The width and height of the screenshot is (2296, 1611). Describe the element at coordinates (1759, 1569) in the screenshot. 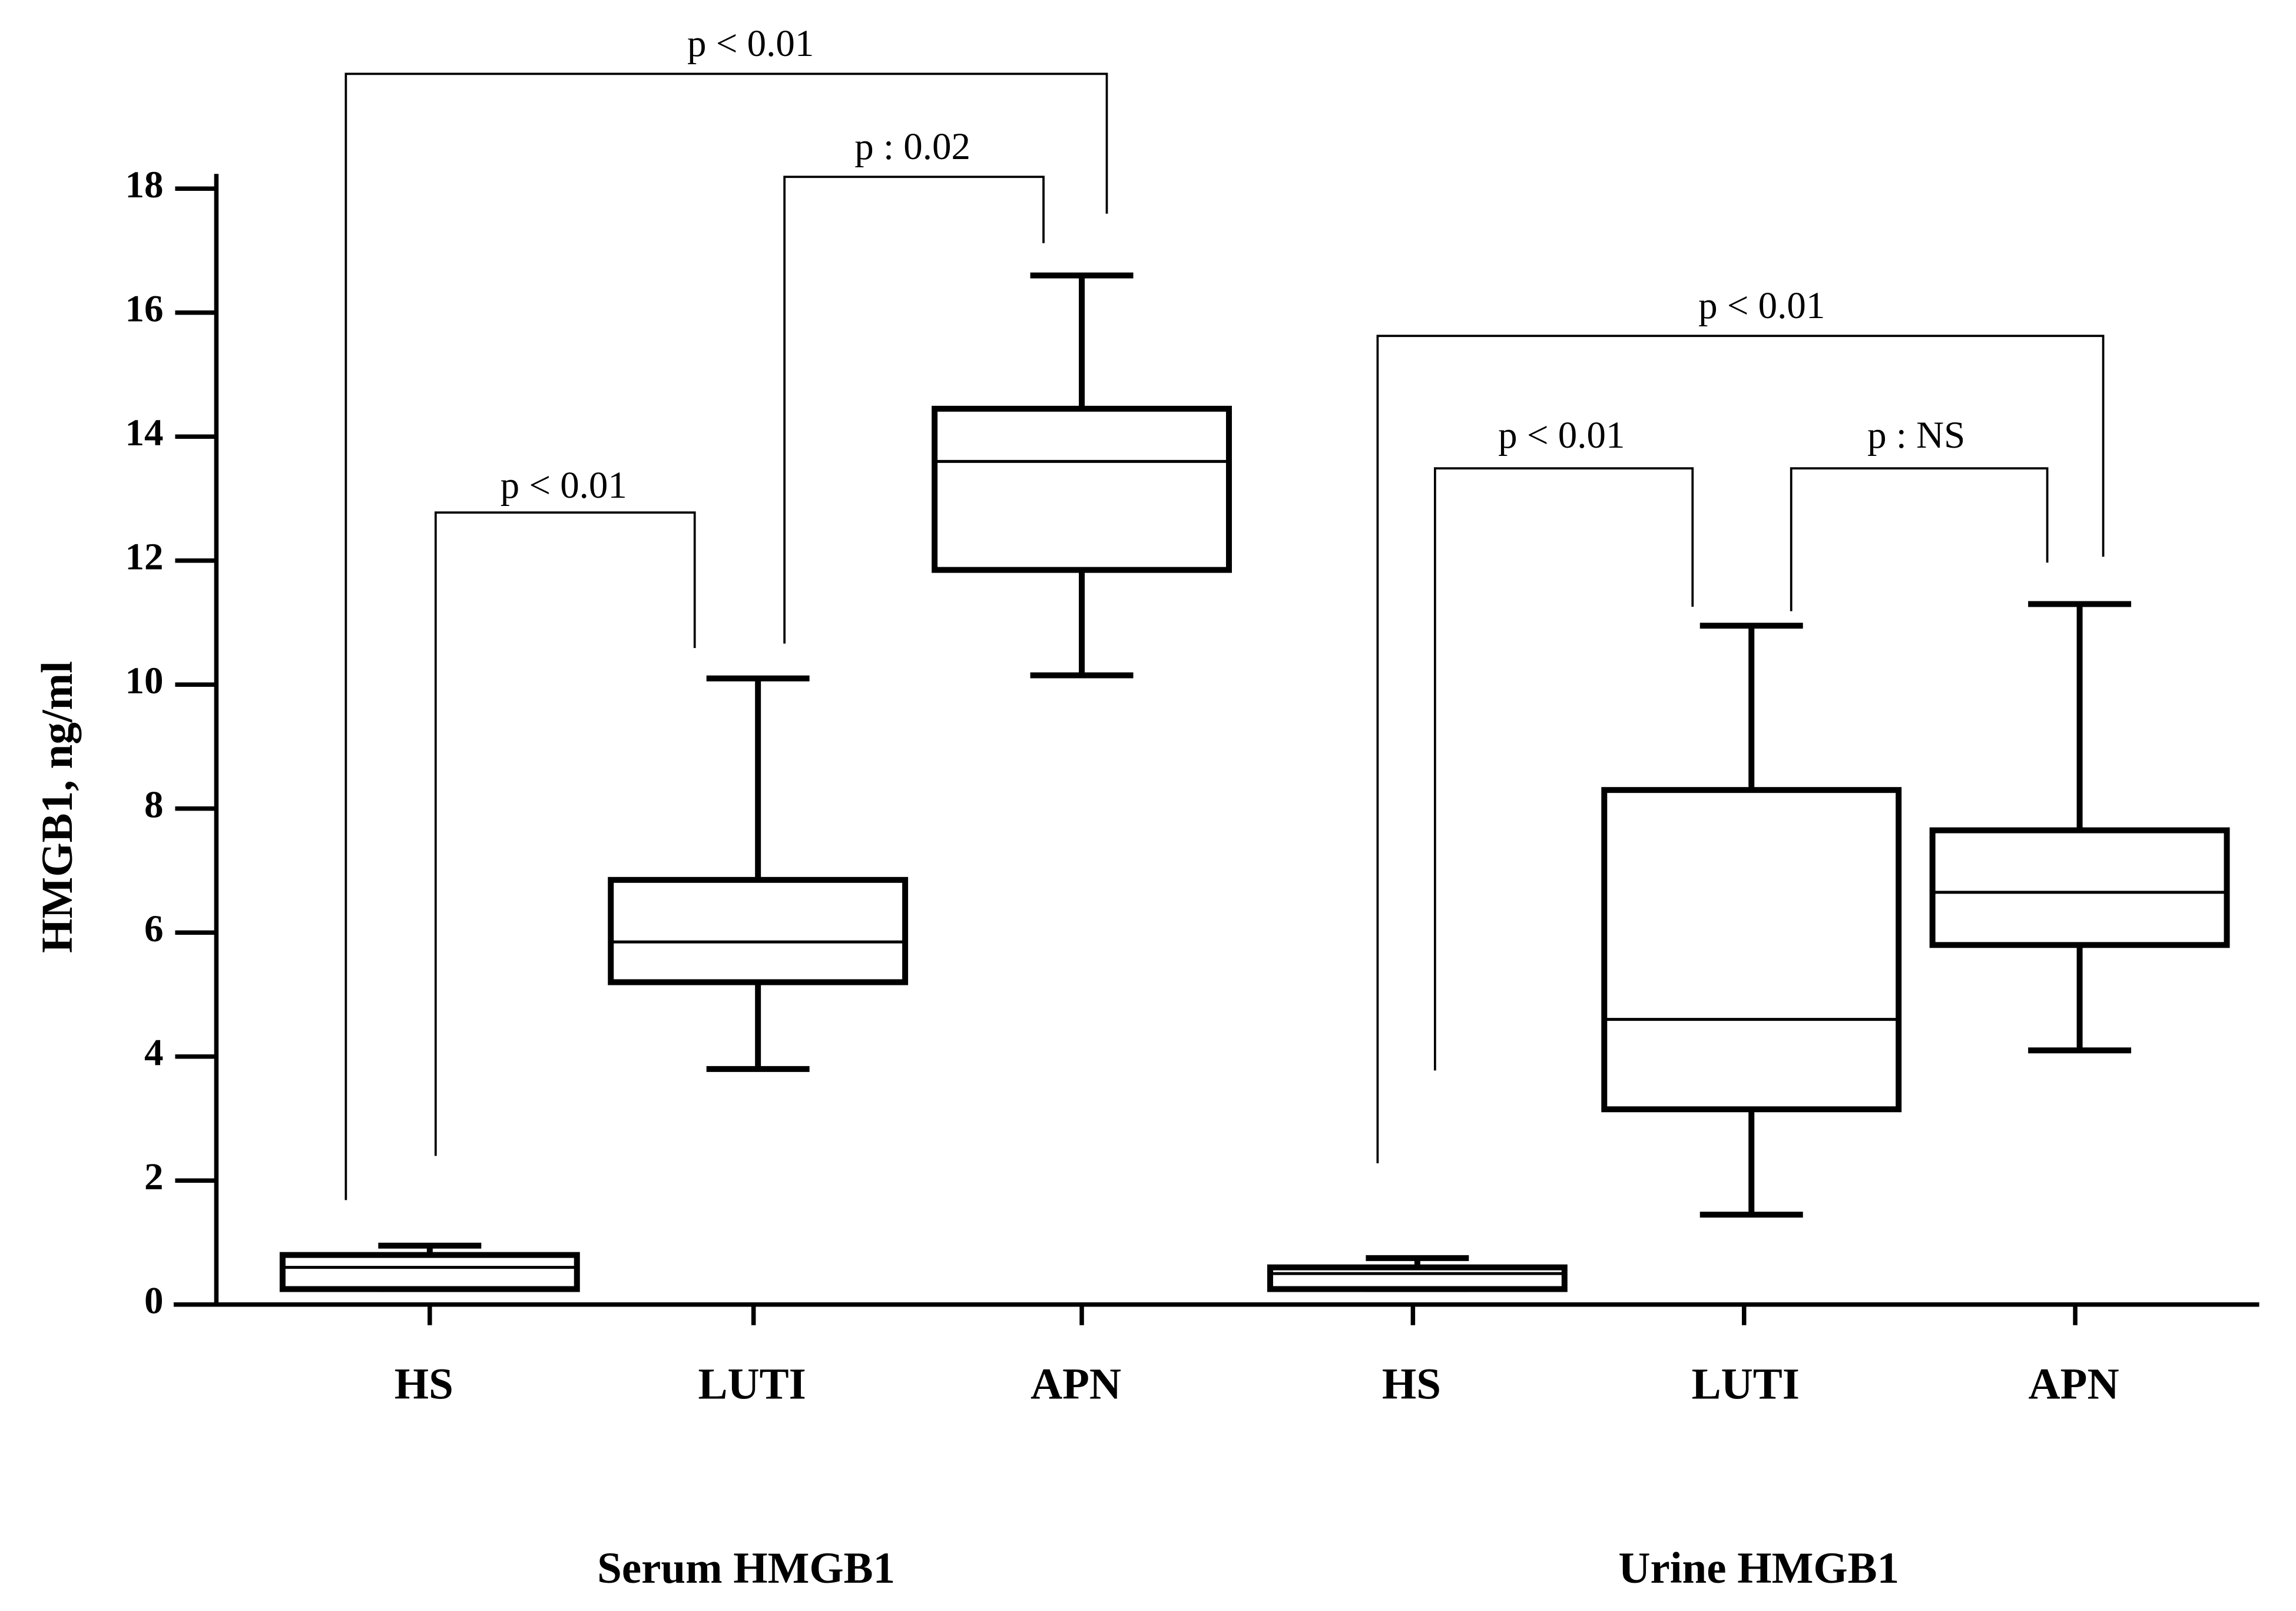

I see `group-label: Urine HMGB1` at that location.